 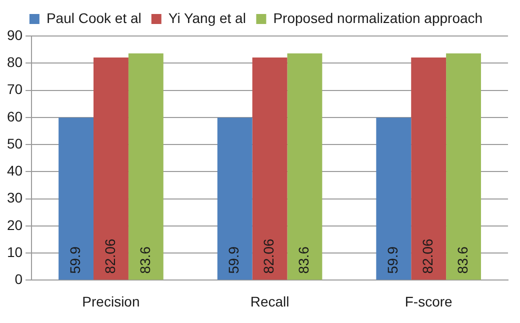 I want to click on y-tick-label: 60, so click(x=14, y=116).